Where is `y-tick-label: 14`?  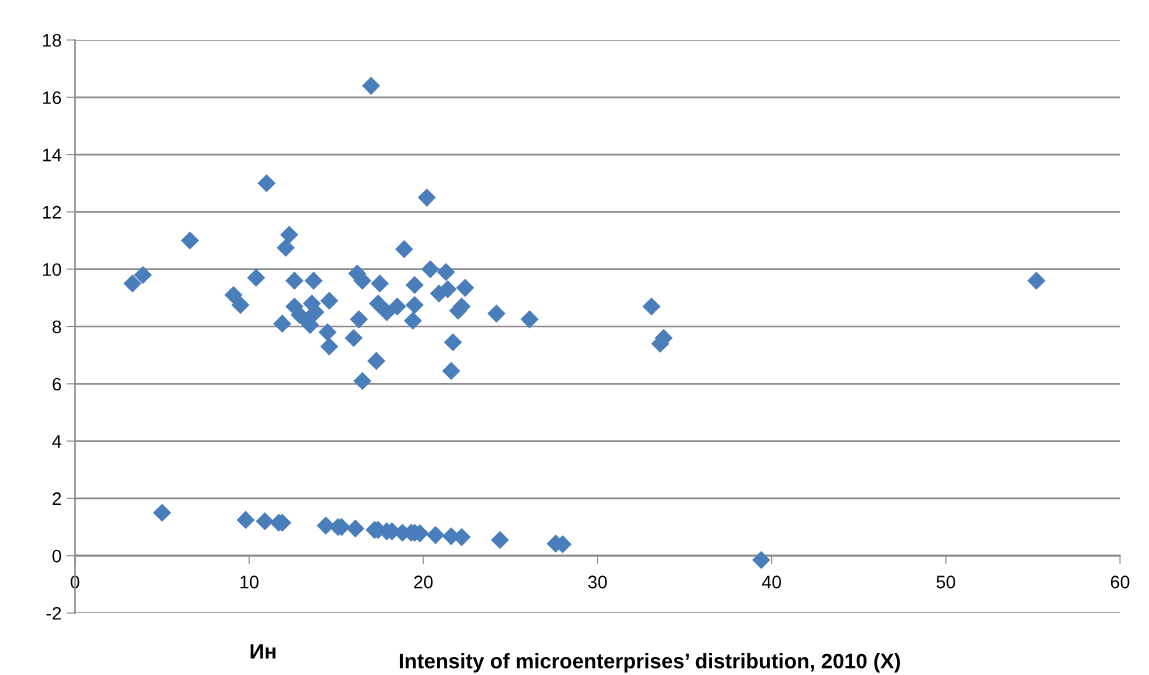
y-tick-label: 14 is located at coordinates (52, 155).